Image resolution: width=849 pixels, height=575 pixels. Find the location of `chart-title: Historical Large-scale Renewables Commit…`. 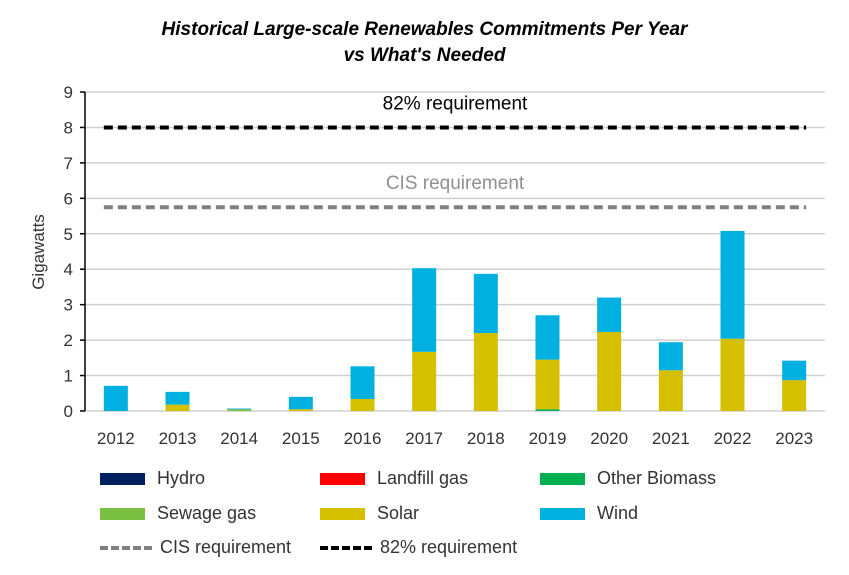

chart-title: Historical Large-scale Renewables Commit… is located at coordinates (424, 29).